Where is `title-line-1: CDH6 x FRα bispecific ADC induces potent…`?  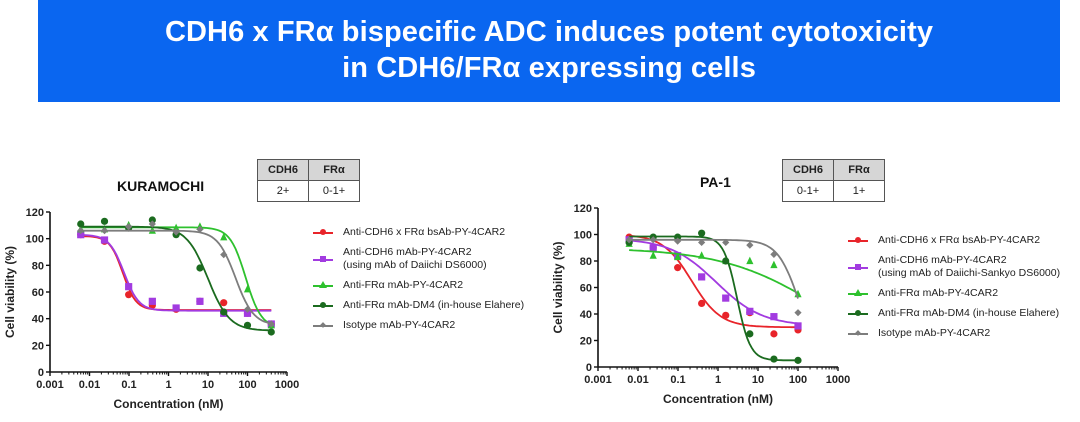 title-line-1: CDH6 x FRα bispecific ADC induces potent… is located at coordinates (549, 32).